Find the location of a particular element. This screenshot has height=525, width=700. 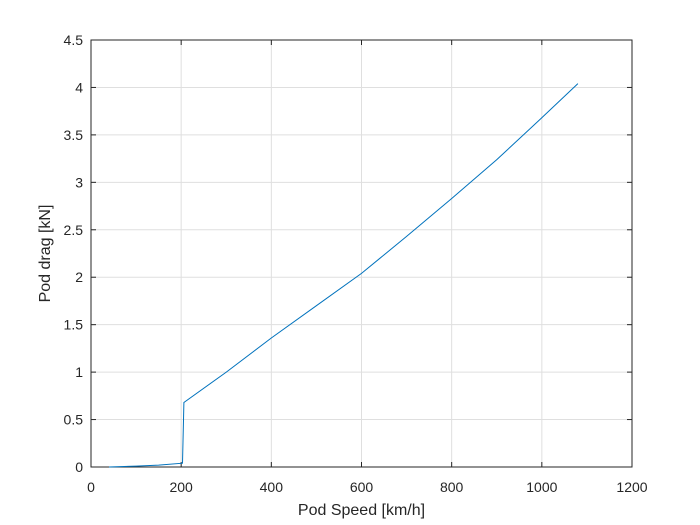

y-tick-label: 2.5 is located at coordinates (74, 230).